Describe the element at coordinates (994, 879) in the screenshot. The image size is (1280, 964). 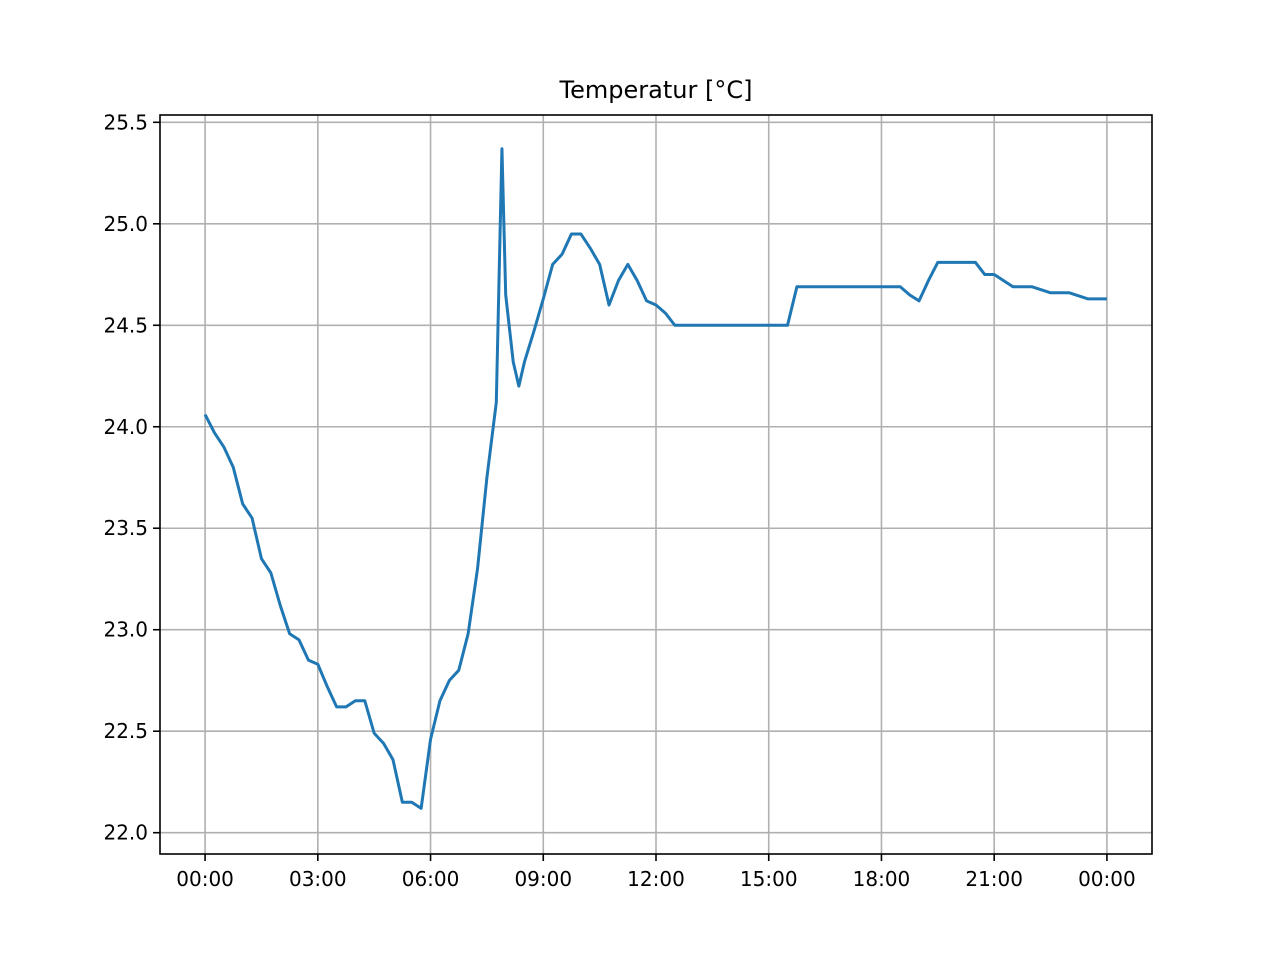
I see `x-tick-label: 21:00` at that location.